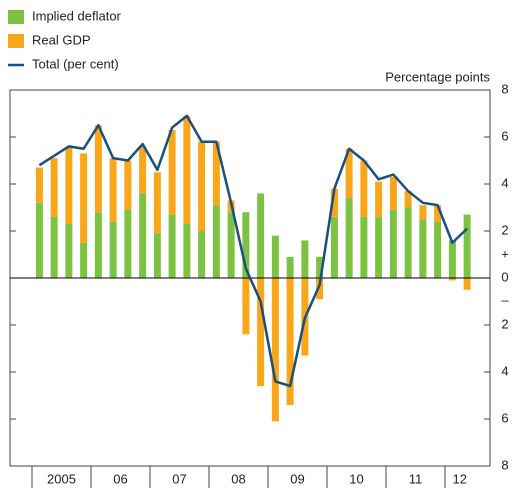 The image size is (520, 494). What do you see at coordinates (437, 76) in the screenshot?
I see `y-axis-label: Percentage points` at bounding box center [437, 76].